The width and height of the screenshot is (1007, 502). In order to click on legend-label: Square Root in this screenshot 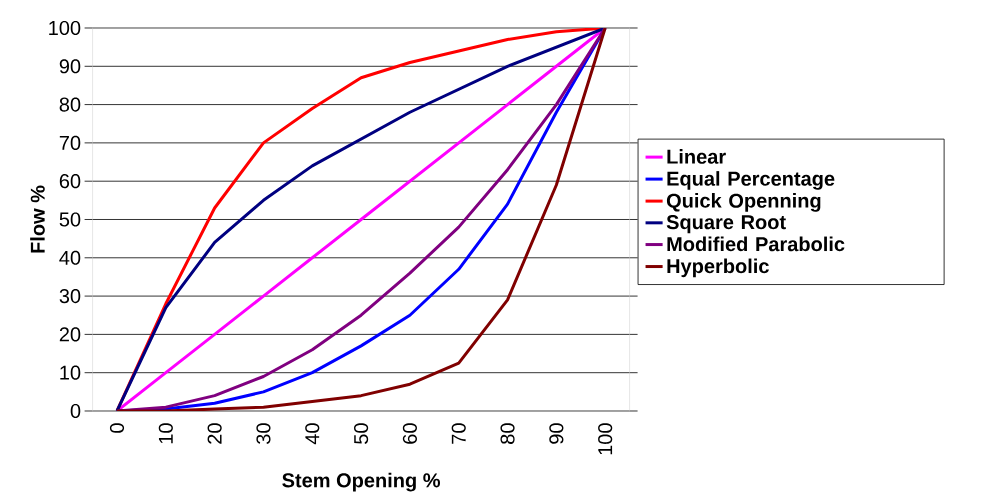, I will do `click(726, 224)`.